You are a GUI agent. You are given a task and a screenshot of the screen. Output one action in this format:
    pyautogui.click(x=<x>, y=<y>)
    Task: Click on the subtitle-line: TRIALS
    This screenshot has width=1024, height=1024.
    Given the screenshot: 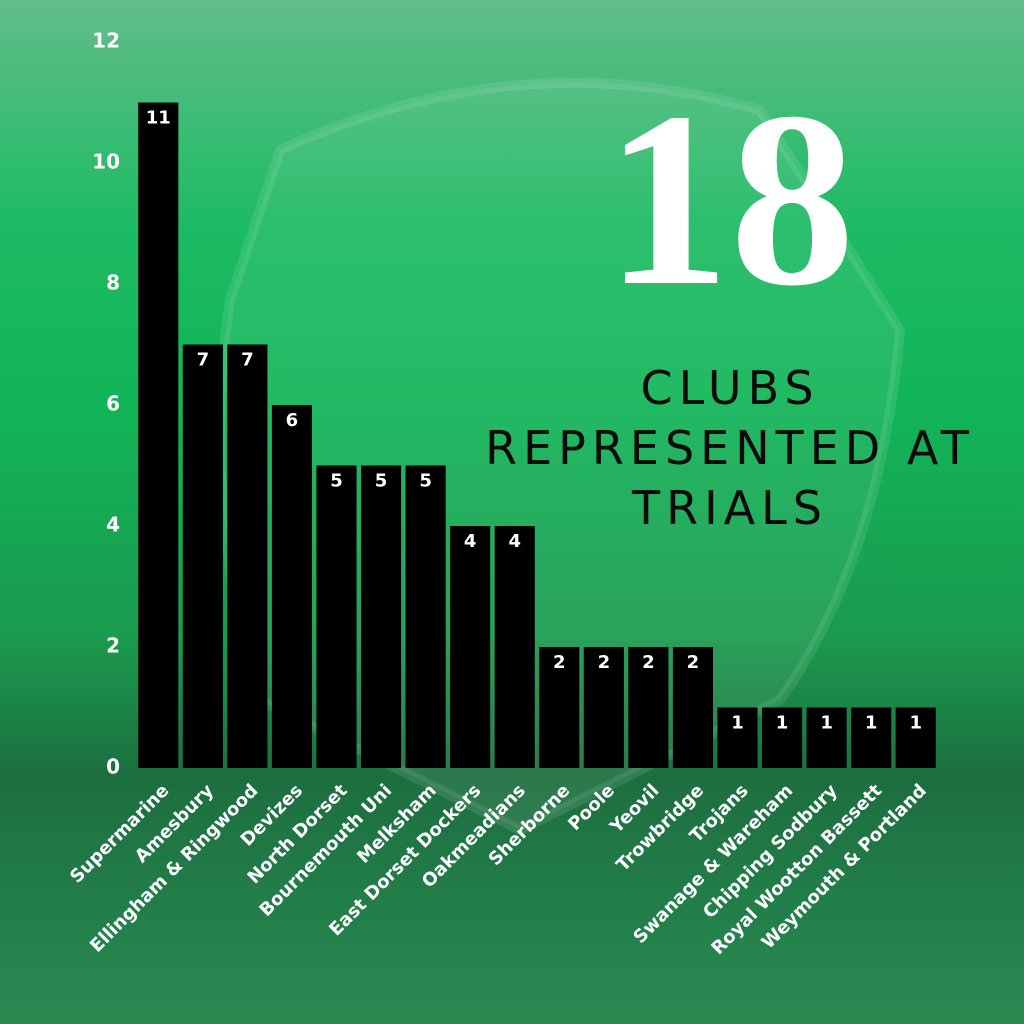 What is the action you would take?
    pyautogui.click(x=730, y=508)
    